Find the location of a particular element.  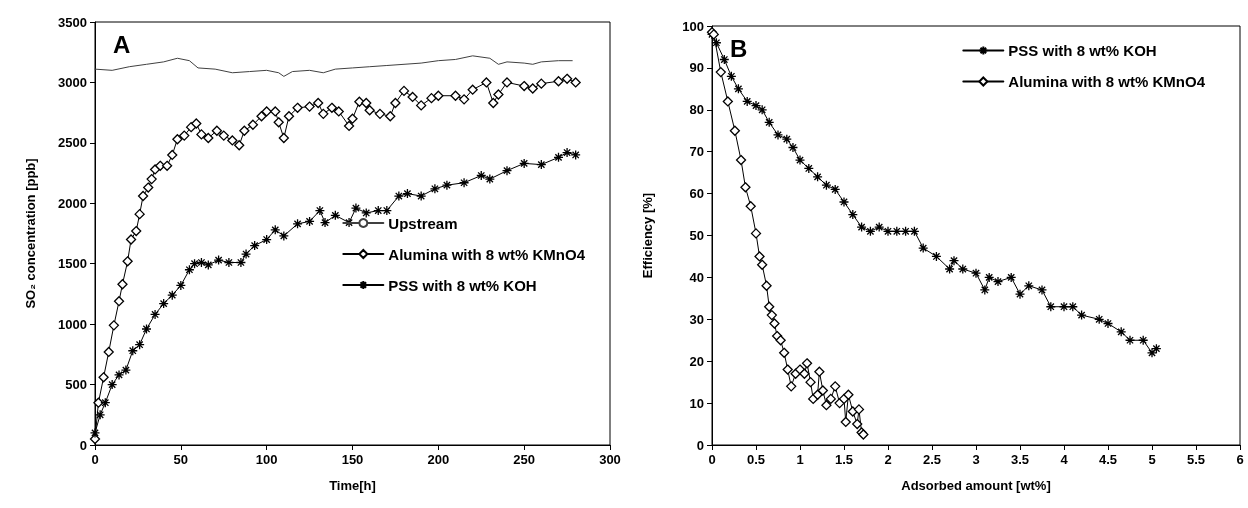

x-tick-label: 50 is located at coordinates (181, 459).